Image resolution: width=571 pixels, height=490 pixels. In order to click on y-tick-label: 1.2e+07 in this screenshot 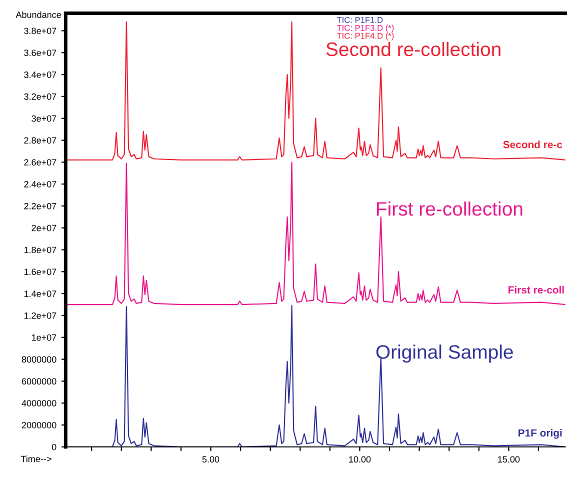, I will do `click(40, 315)`.